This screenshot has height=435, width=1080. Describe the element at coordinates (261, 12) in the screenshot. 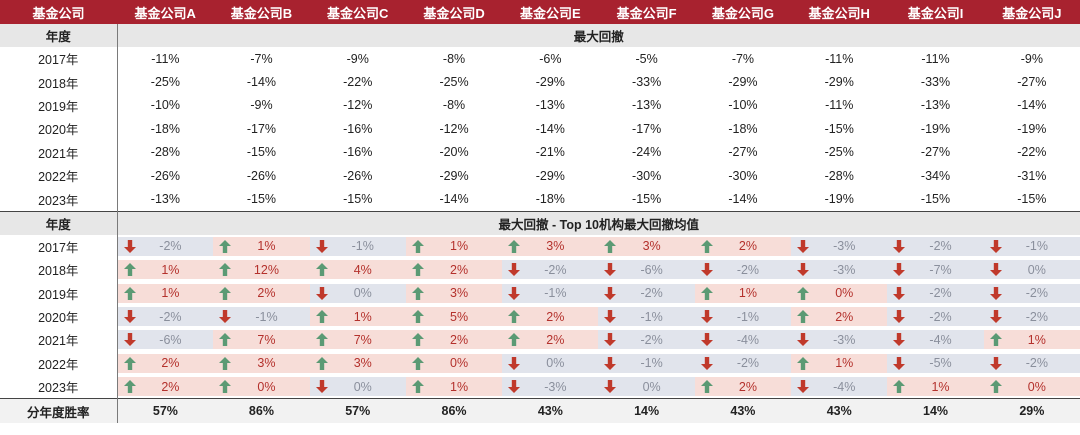

I see `fund-column-header: 基金公司B` at that location.